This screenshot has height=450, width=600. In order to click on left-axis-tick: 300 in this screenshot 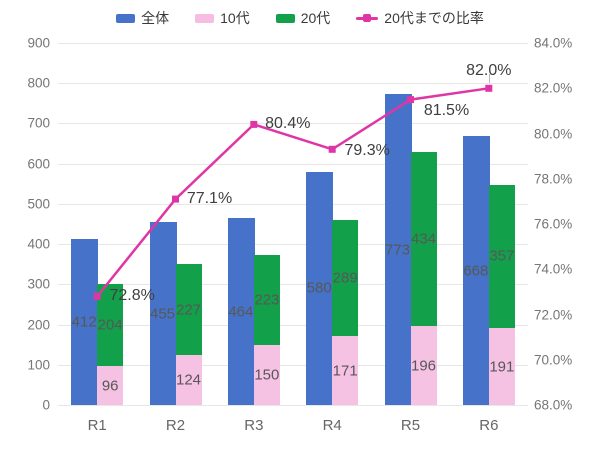, I will do `click(38, 284)`.